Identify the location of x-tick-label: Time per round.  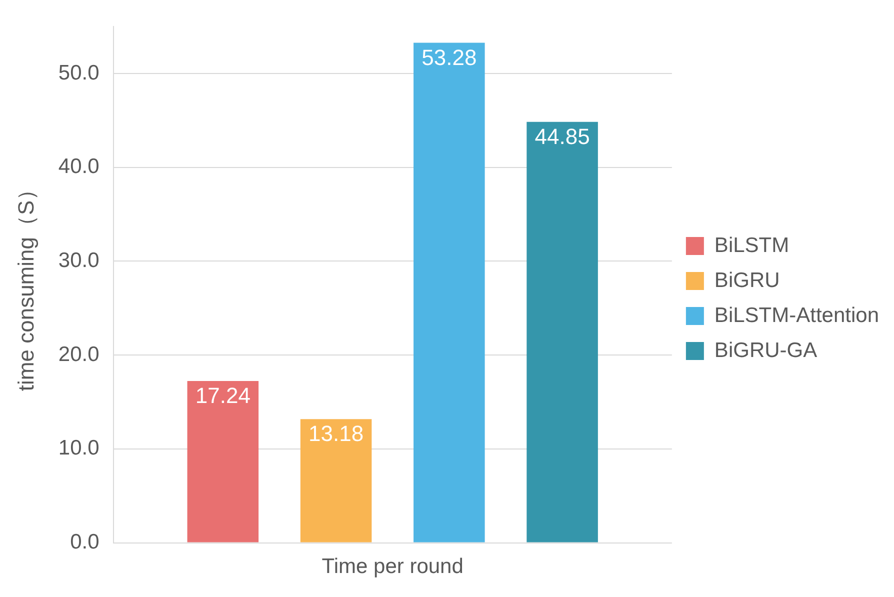
(393, 566).